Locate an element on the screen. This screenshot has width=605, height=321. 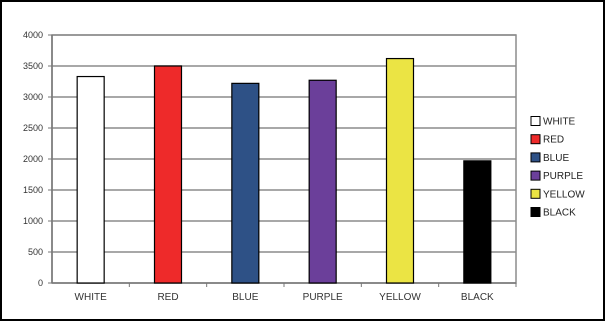
bar-white is located at coordinates (90, 179).